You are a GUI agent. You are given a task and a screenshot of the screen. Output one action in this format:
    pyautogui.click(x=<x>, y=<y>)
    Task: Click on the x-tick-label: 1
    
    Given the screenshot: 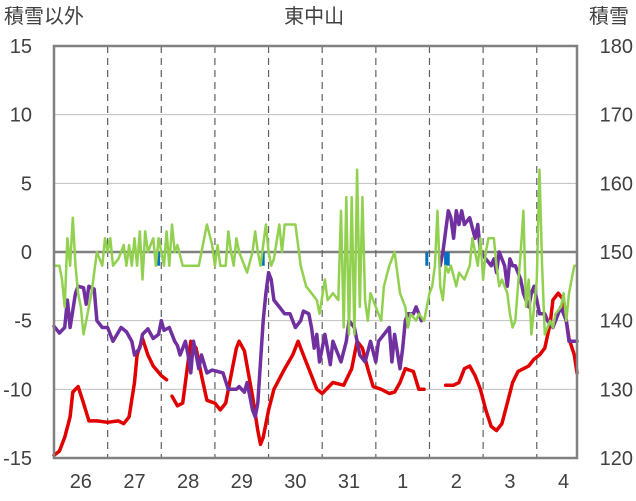 What is the action you would take?
    pyautogui.click(x=402, y=482)
    